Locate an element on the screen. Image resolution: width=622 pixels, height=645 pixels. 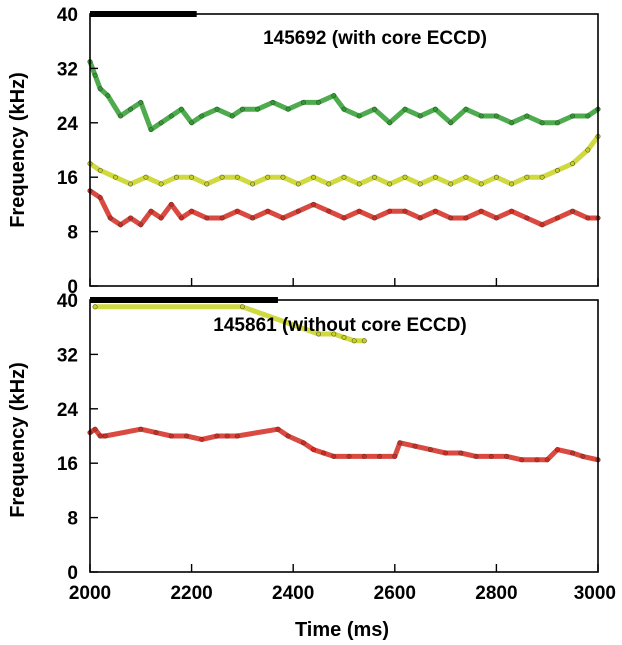
data-point-s1-35-bottom is located at coordinates (573, 453).